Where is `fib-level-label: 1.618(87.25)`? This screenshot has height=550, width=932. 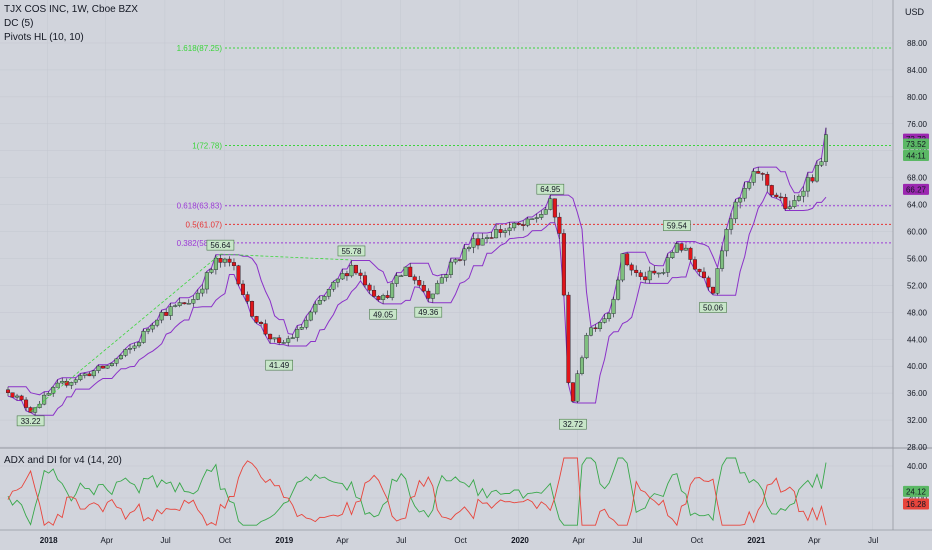 fib-level-label: 1.618(87.25) is located at coordinates (200, 48).